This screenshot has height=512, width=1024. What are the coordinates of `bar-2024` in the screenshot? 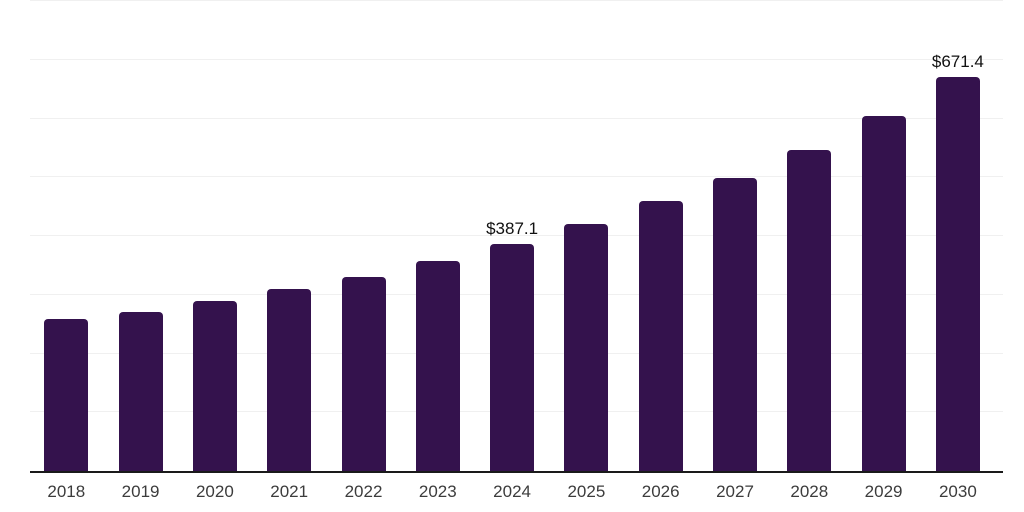 It's located at (512, 357).